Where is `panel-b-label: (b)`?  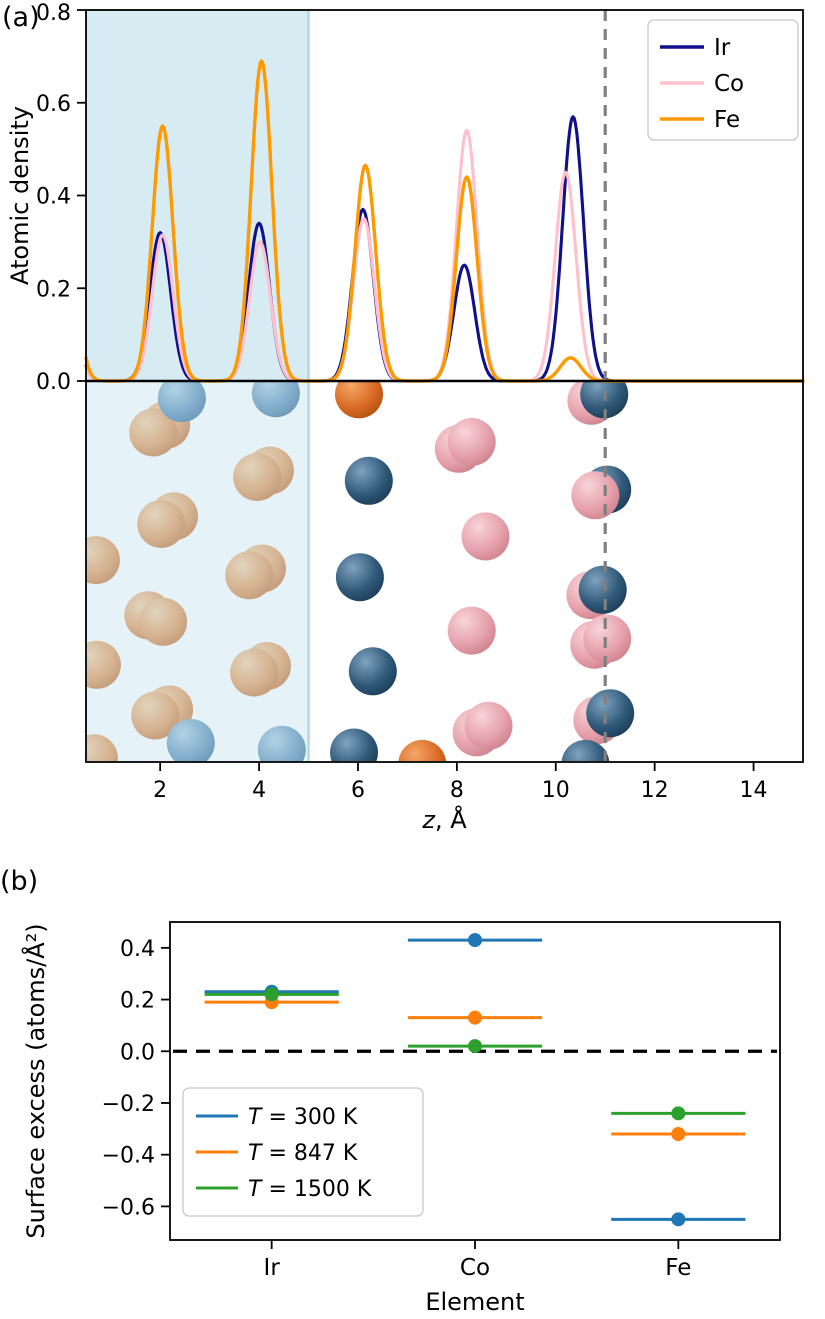
panel-b-label: (b) is located at coordinates (19, 881).